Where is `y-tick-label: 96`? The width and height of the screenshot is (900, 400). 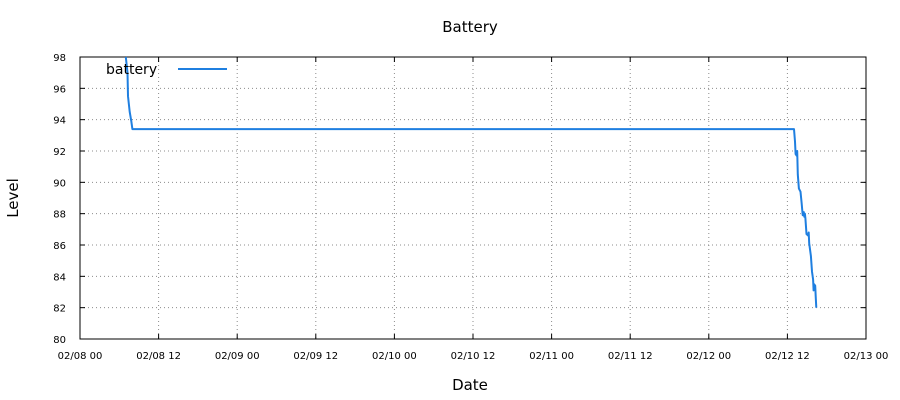 y-tick-label: 96 is located at coordinates (59, 89).